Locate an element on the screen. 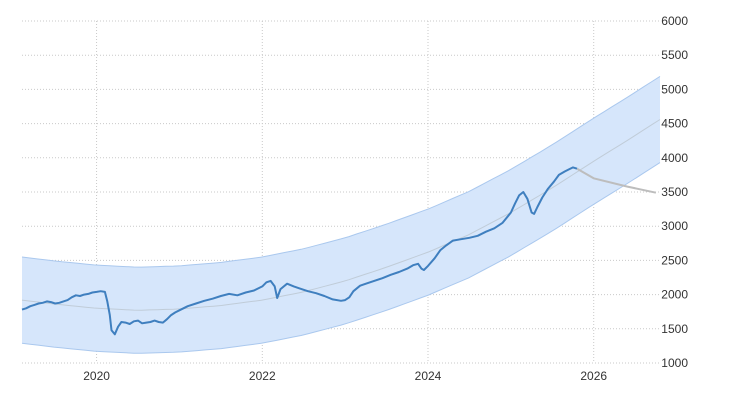 This screenshot has height=400, width=730. y-tick-label: 5000 is located at coordinates (674, 89).